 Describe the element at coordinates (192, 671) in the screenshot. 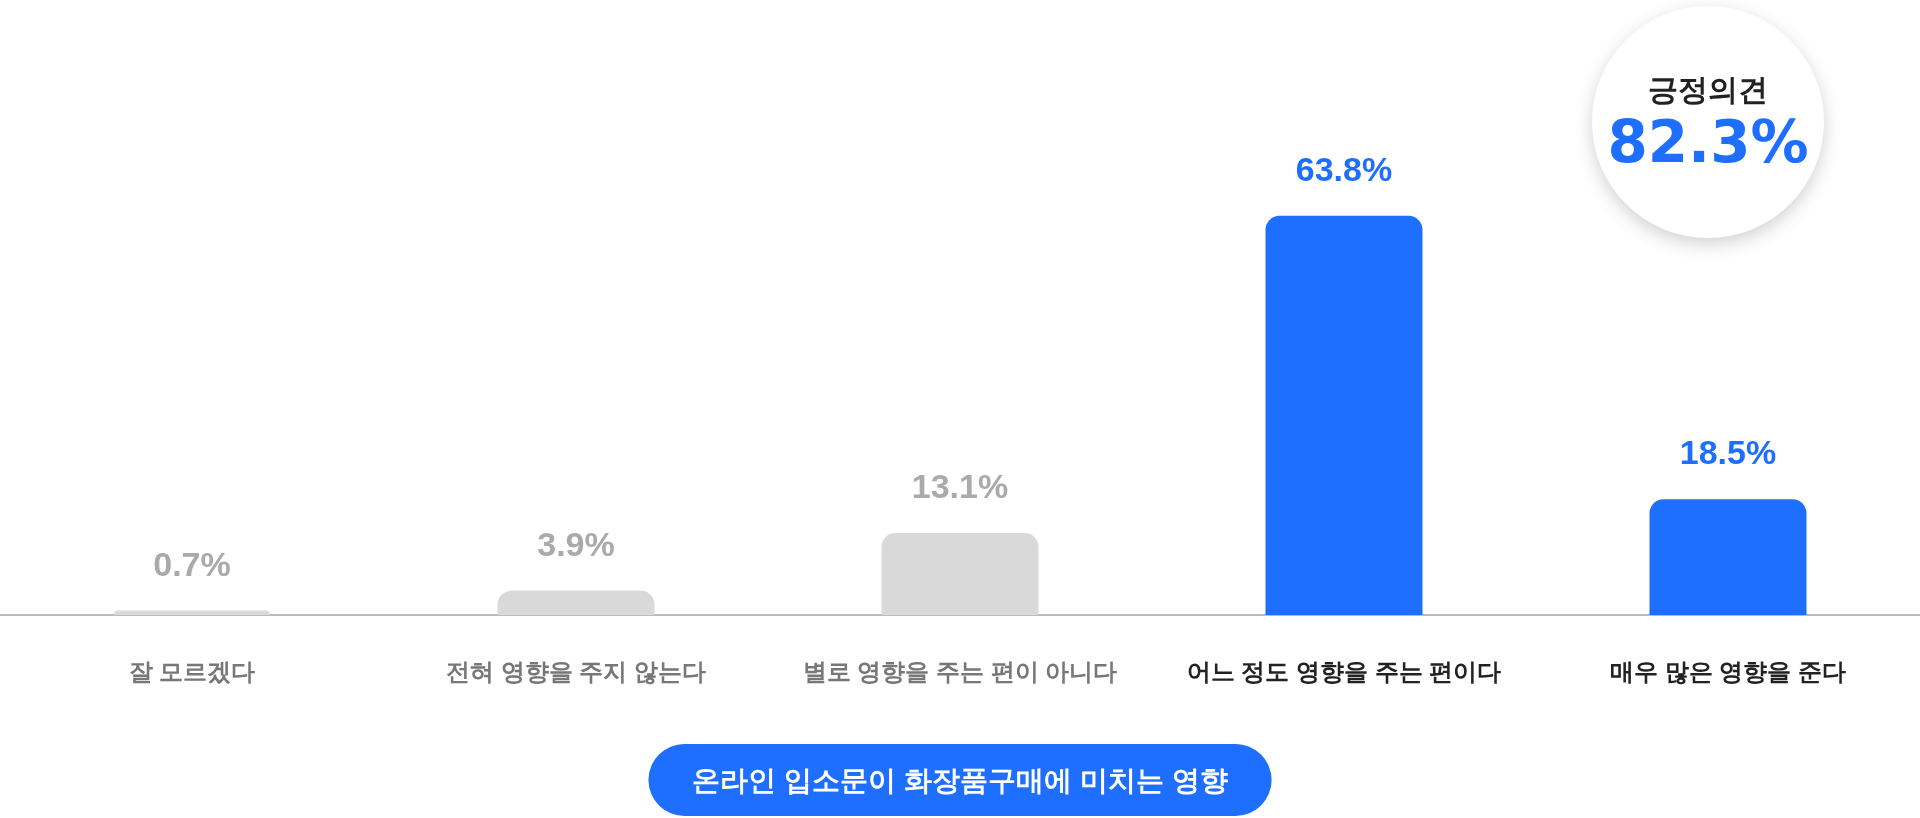

I see `x-tick-label: 잘 모르겠다` at that location.